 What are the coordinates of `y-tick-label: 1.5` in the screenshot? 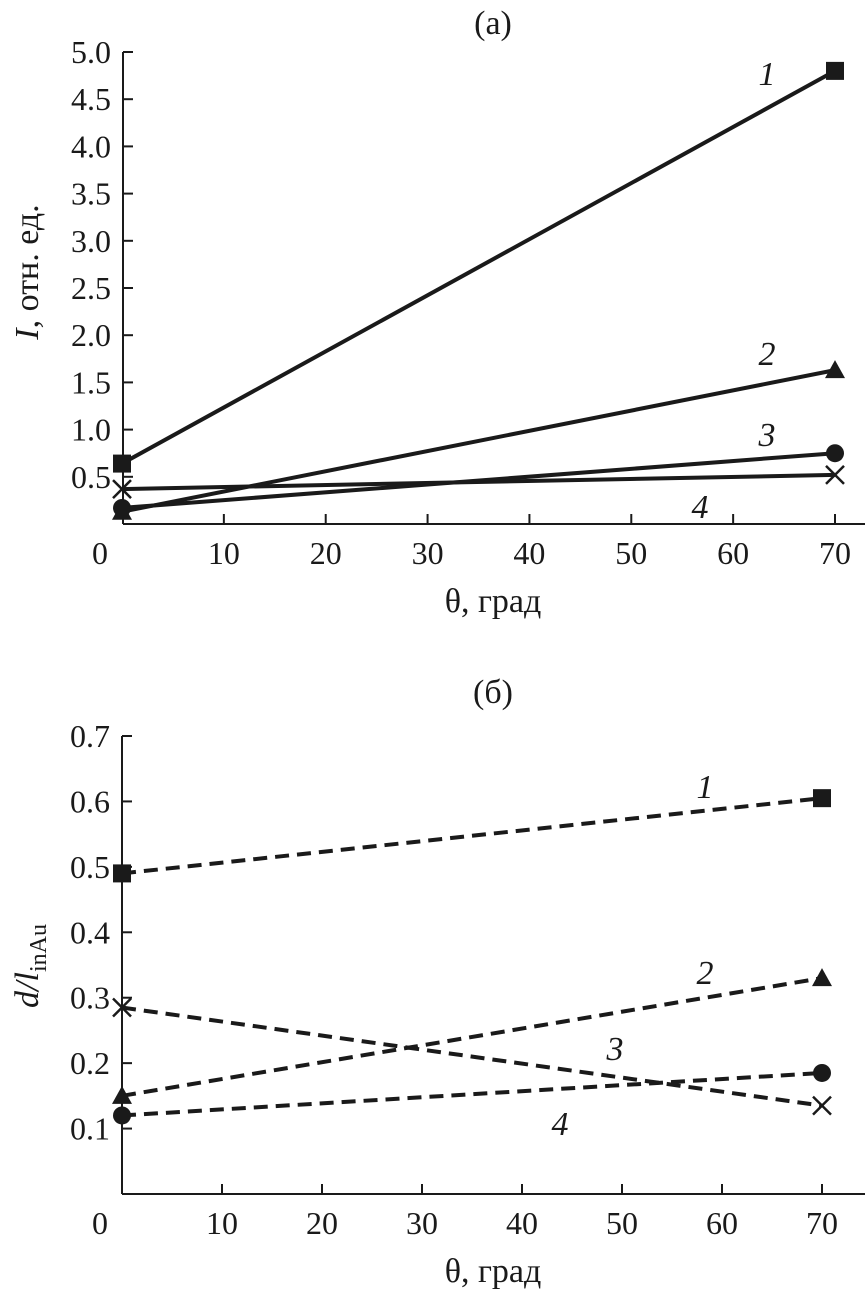 It's located at (91, 382).